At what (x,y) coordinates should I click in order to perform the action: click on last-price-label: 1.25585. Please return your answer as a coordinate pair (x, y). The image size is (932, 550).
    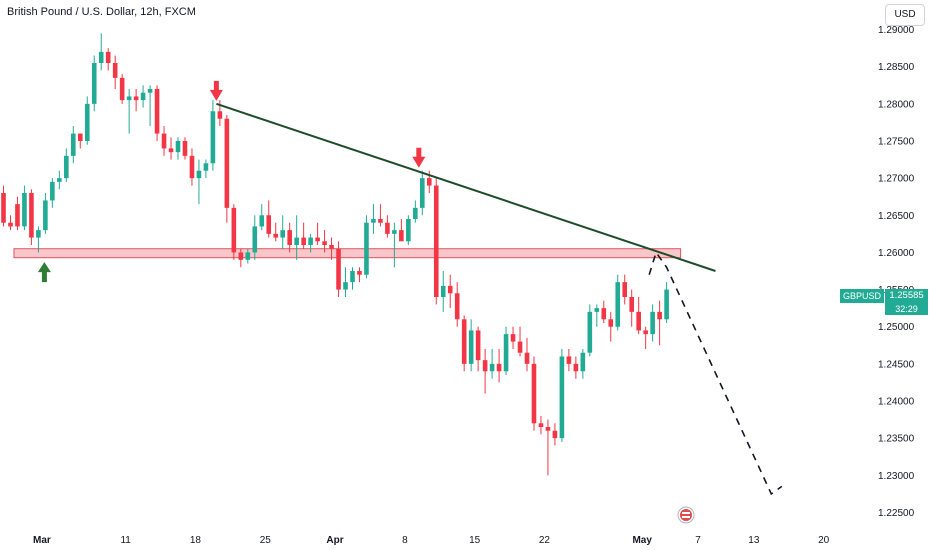
    Looking at the image, I should click on (906, 296).